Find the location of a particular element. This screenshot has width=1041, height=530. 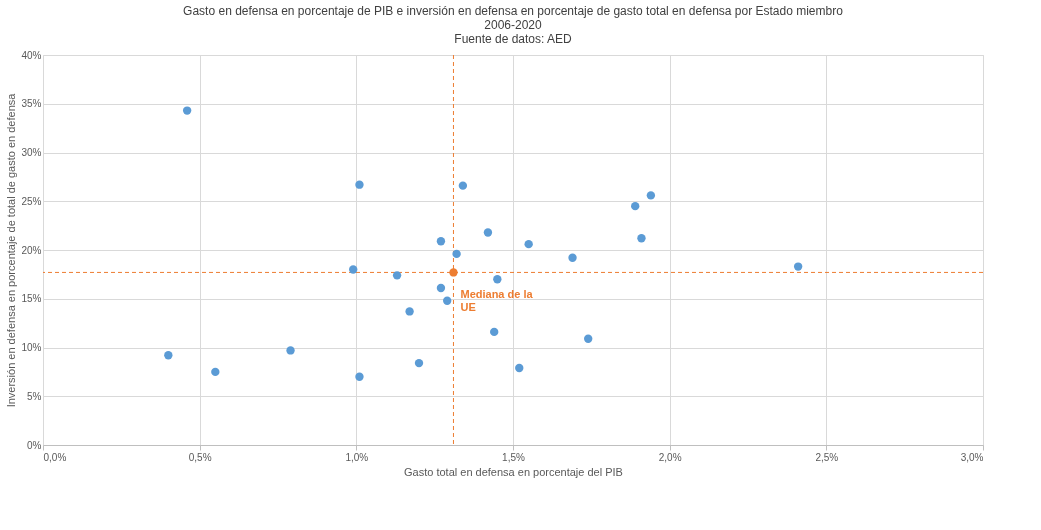

chart-subtitle: 2006-2020 is located at coordinates (513, 25).